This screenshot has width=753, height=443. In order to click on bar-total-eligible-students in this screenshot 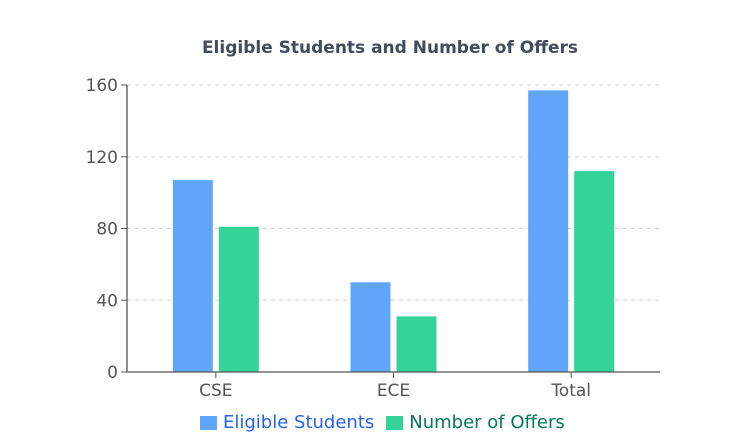, I will do `click(548, 231)`.